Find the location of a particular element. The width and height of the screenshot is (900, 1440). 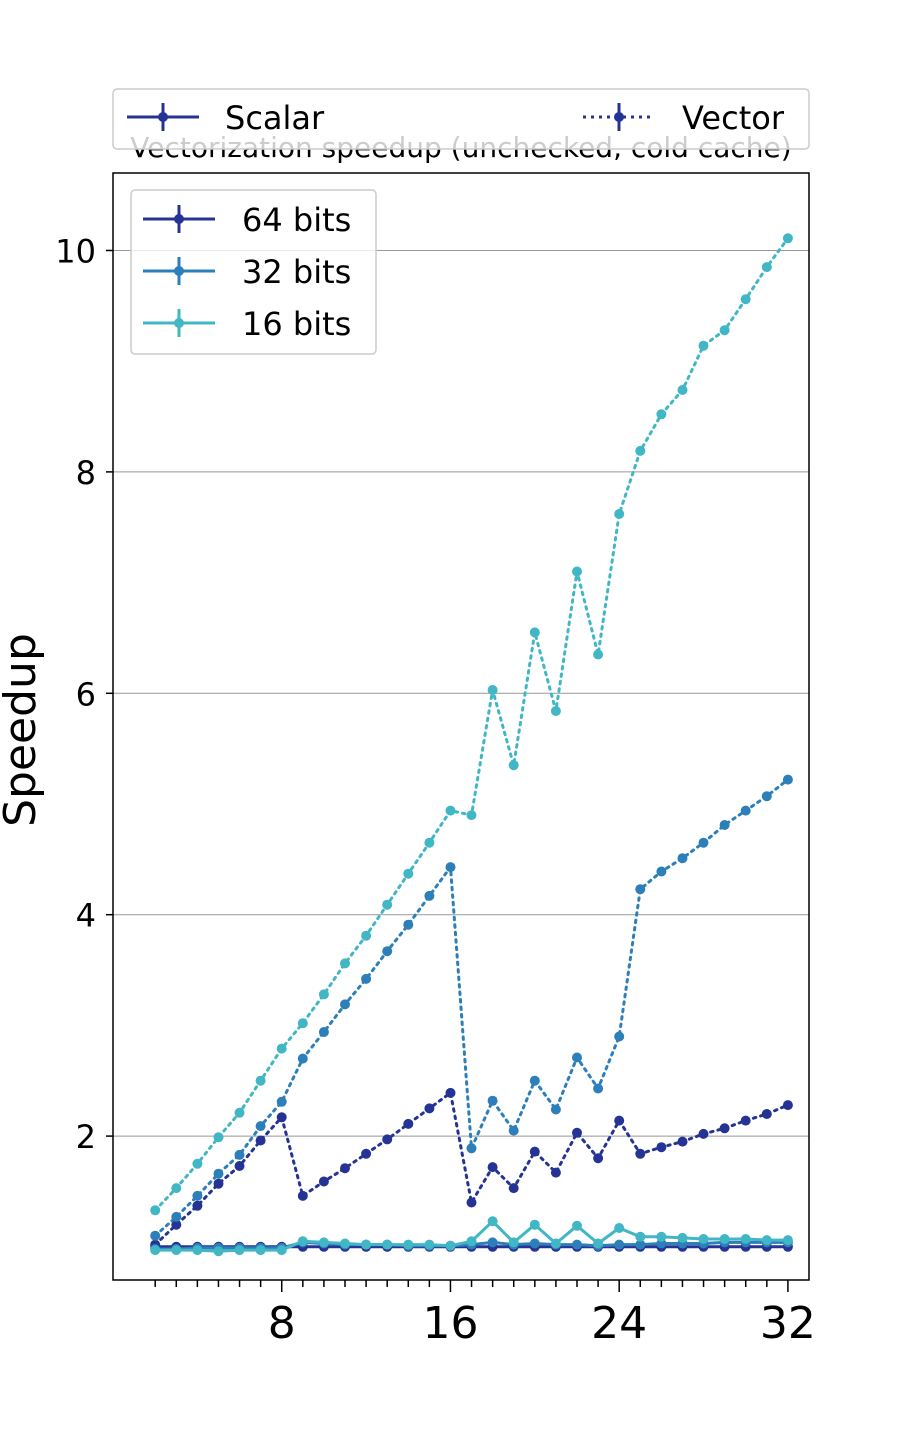

legend-scalar-marker is located at coordinates (163, 117).